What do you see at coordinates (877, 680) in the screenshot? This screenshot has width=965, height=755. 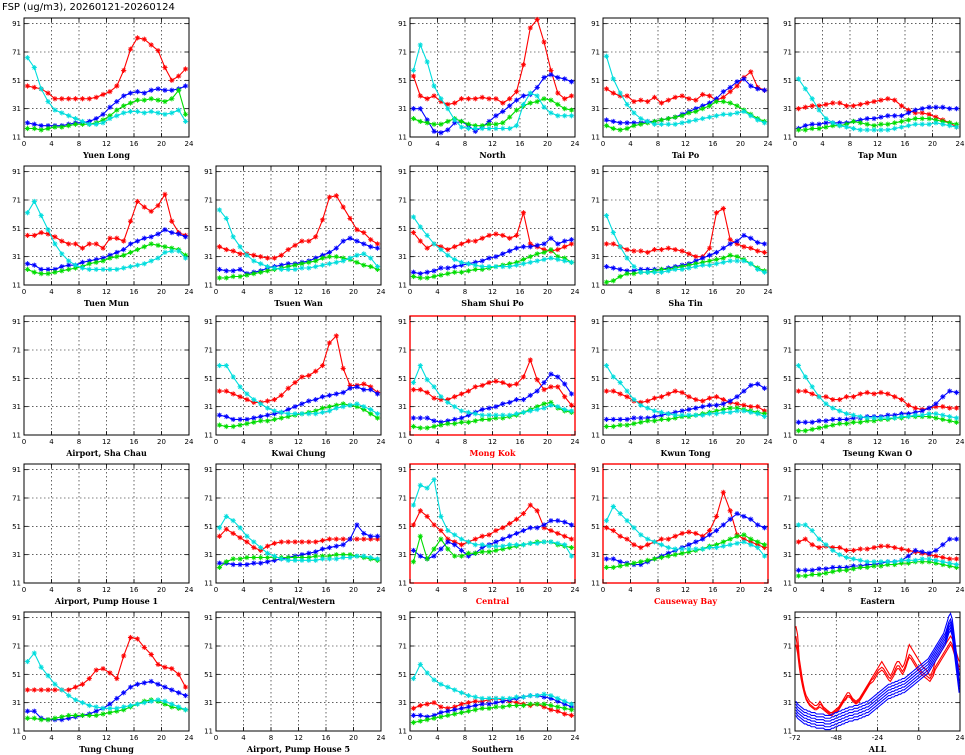 I see `all-series-line-blue` at bounding box center [877, 680].